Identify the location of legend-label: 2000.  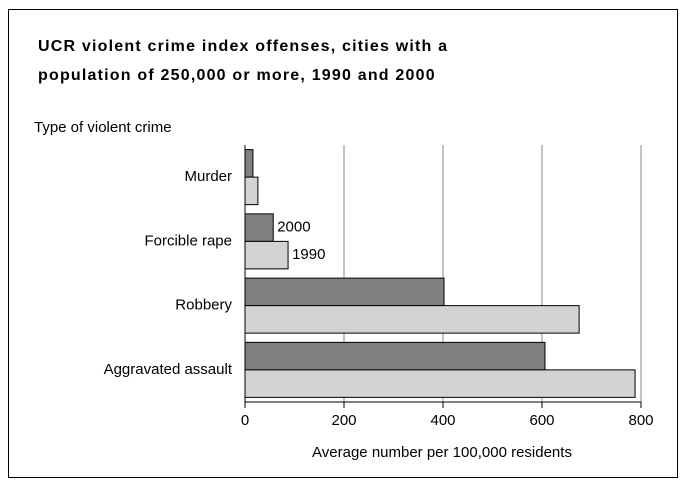
(293, 227).